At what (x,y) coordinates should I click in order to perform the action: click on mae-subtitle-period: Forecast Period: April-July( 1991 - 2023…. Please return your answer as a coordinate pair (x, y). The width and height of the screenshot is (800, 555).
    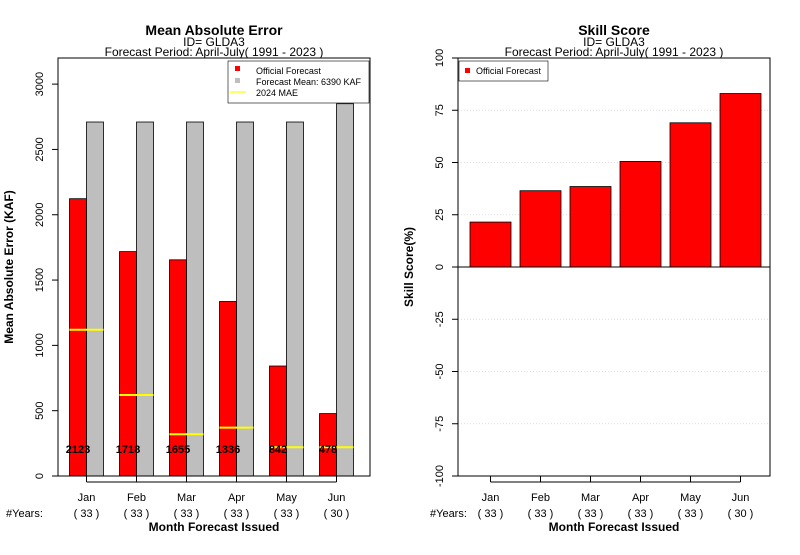
    Looking at the image, I should click on (214, 52).